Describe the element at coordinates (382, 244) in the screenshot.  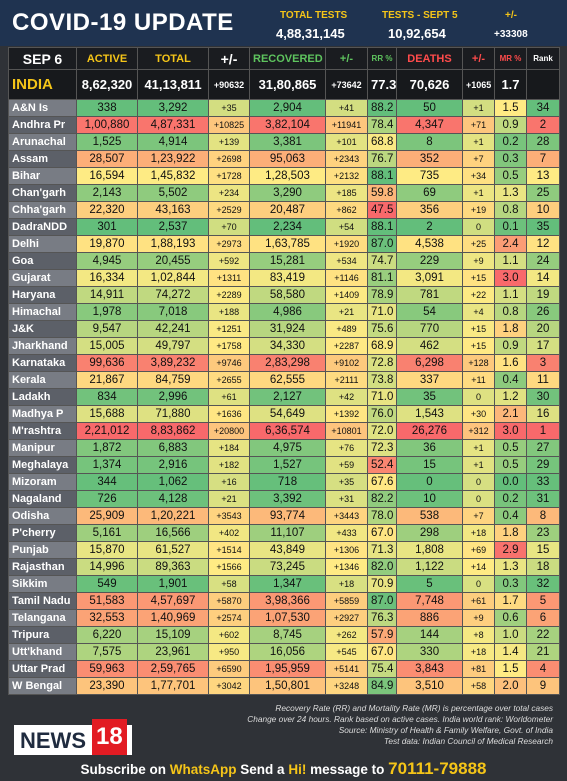
I see `cell: 87.0` at that location.